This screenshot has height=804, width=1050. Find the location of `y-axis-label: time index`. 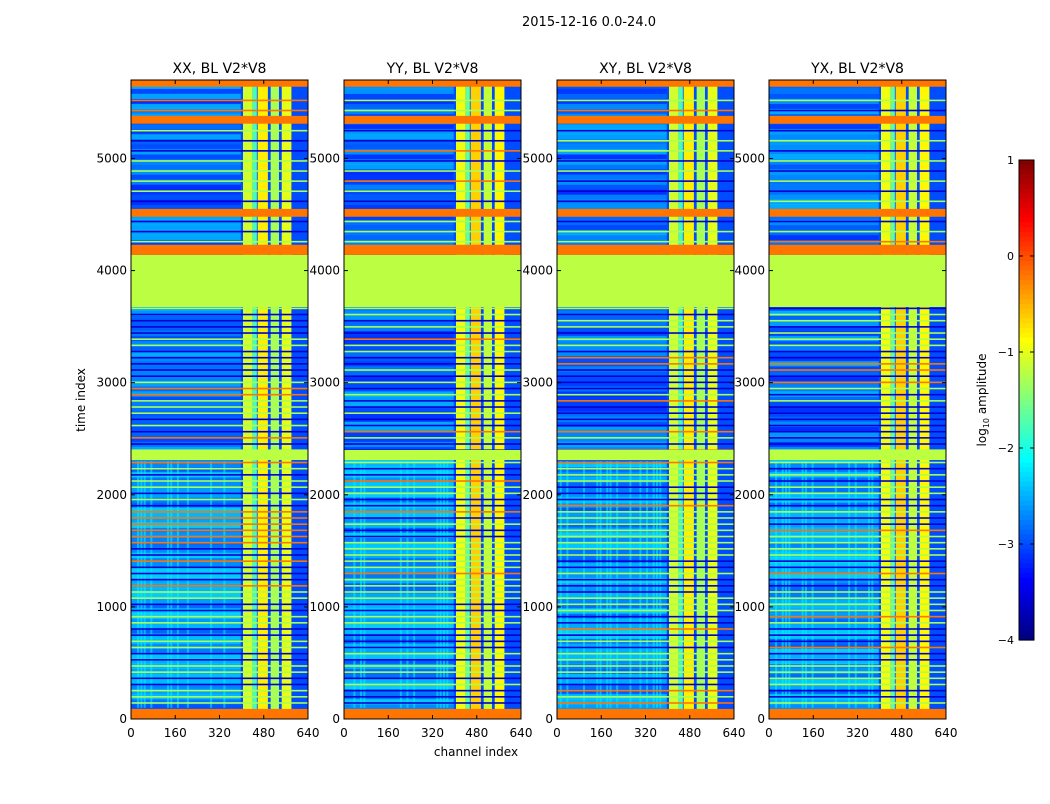

y-axis-label: time index is located at coordinates (81, 400).